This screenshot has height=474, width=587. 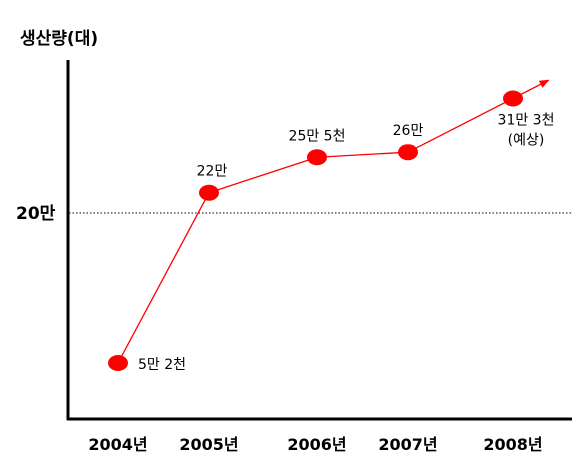 I want to click on x-tick-label-2: 2005년, so click(x=208, y=444).